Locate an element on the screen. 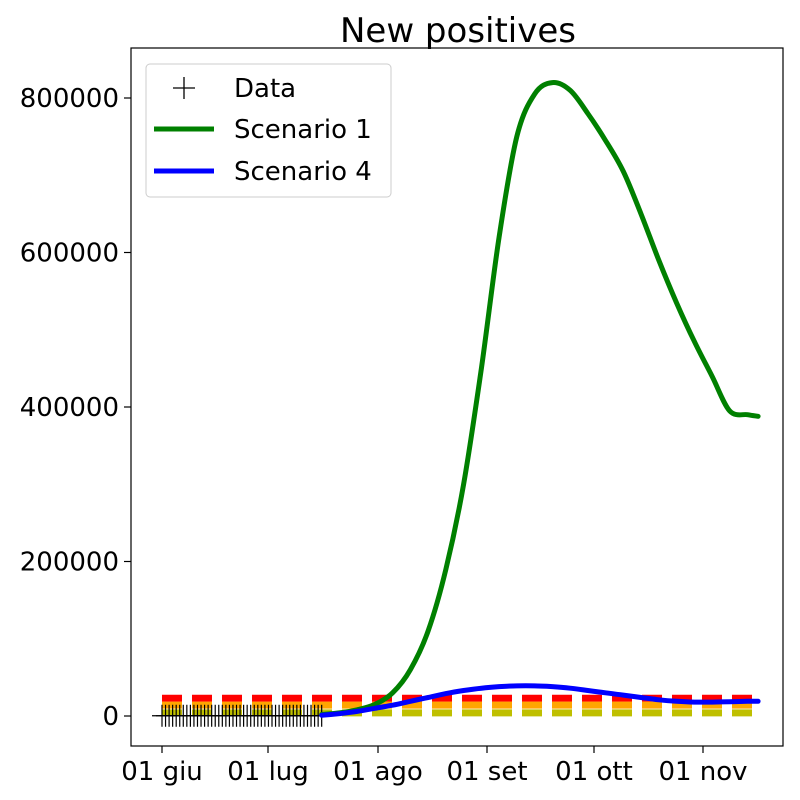 The image size is (800, 800). x-tick-label: 01 lug is located at coordinates (268, 772).